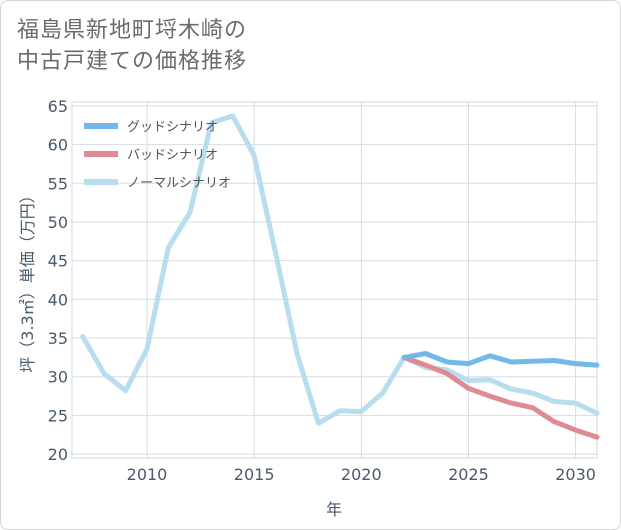  What do you see at coordinates (58, 106) in the screenshot?
I see `y-tick-label: 65` at bounding box center [58, 106].